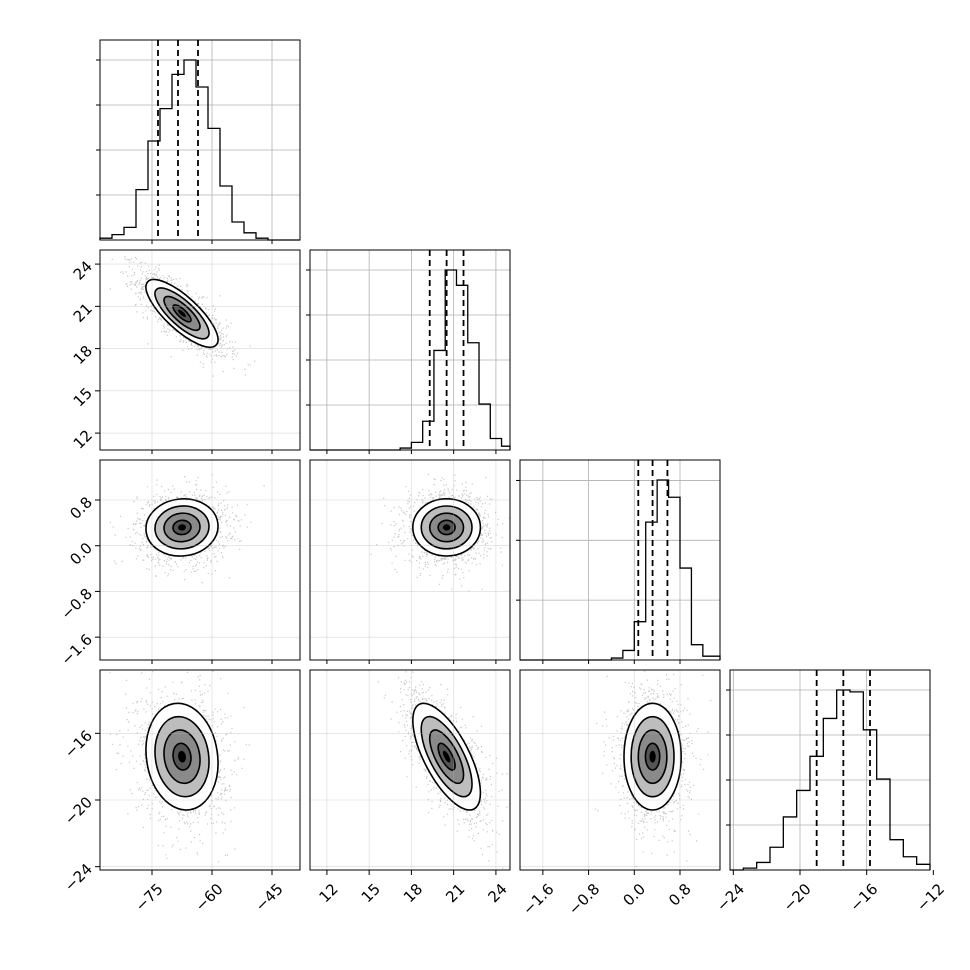 This screenshot has height=970, width=970. Describe the element at coordinates (149, 897) in the screenshot. I see `x-tick-label: −75` at that location.